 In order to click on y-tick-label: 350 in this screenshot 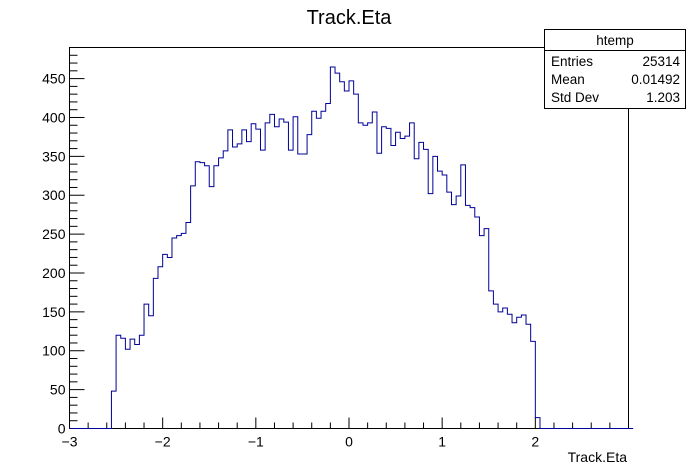, I will do `click(54, 156)`.